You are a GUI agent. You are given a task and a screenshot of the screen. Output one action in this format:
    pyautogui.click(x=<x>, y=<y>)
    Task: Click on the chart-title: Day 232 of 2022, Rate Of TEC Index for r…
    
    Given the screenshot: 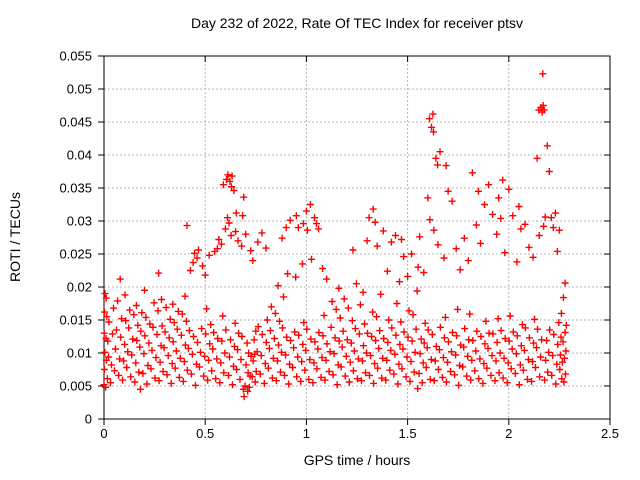 What is the action you would take?
    pyautogui.click(x=356, y=23)
    